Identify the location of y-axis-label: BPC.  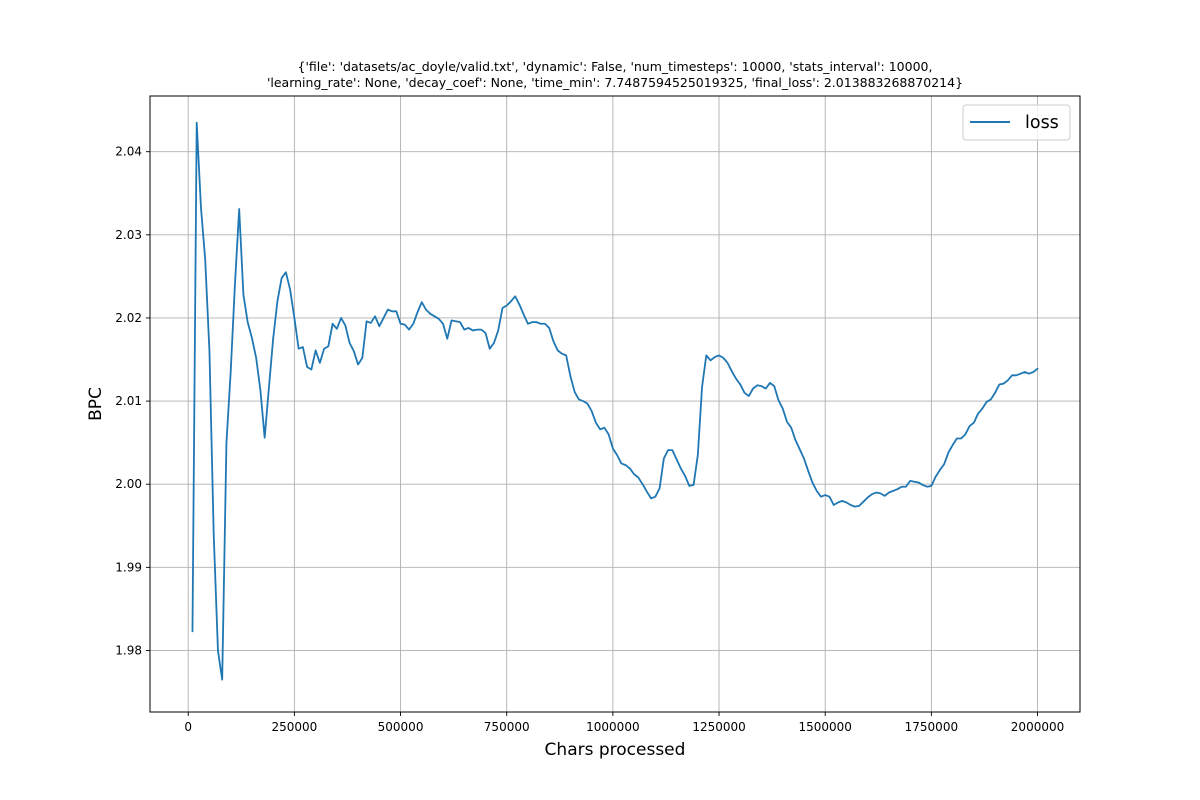
(96, 404).